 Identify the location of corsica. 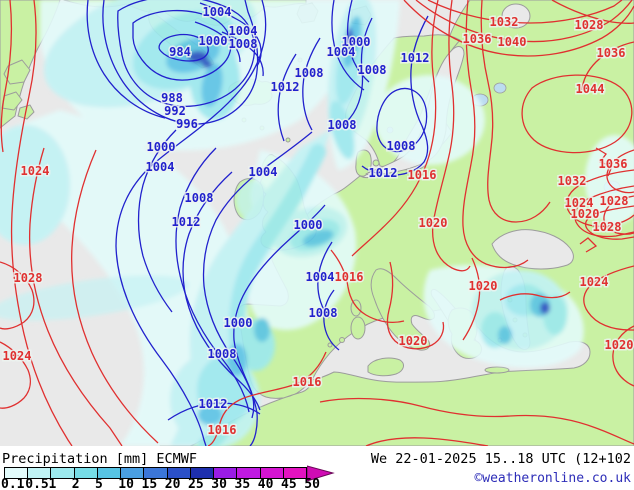
(356, 308).